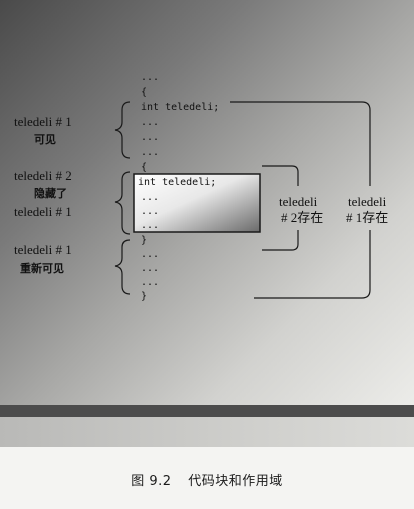 The width and height of the screenshot is (414, 509). What do you see at coordinates (302, 217) in the screenshot?
I see `label-inner-exists: # 2存在` at bounding box center [302, 217].